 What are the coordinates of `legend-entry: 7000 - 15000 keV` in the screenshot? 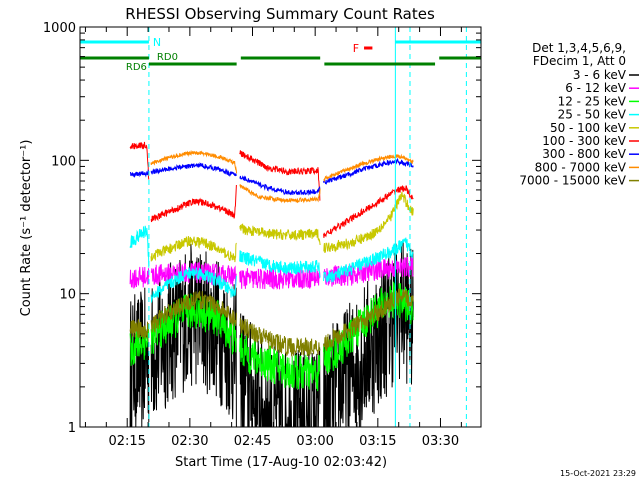 It's located at (572, 181).